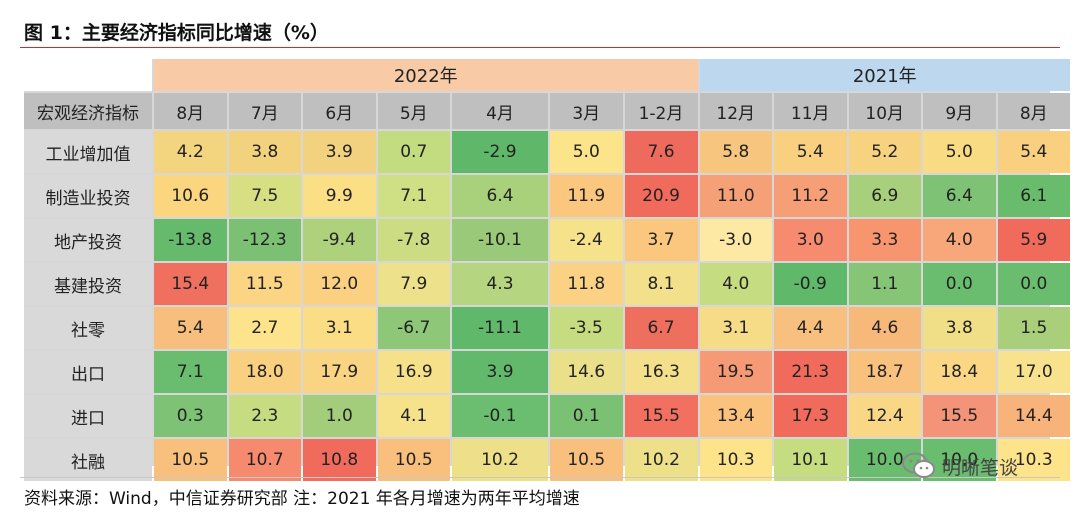 The height and width of the screenshot is (520, 1080). I want to click on table-cell: 3.0, so click(810, 240).